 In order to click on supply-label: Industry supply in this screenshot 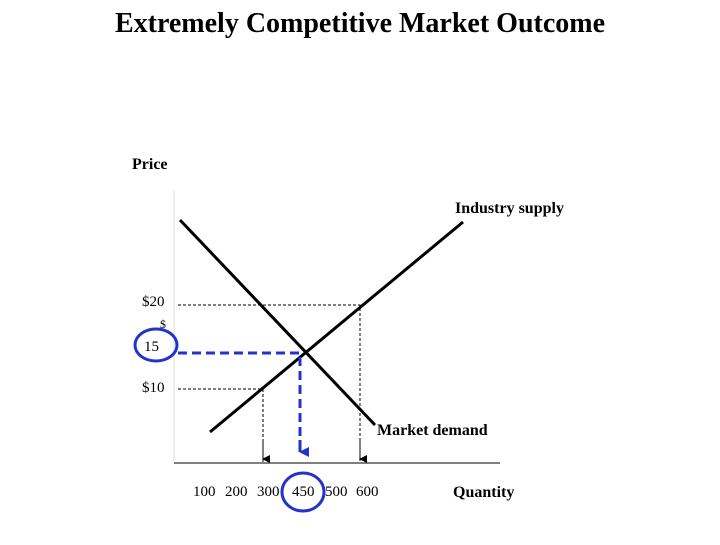, I will do `click(509, 208)`.